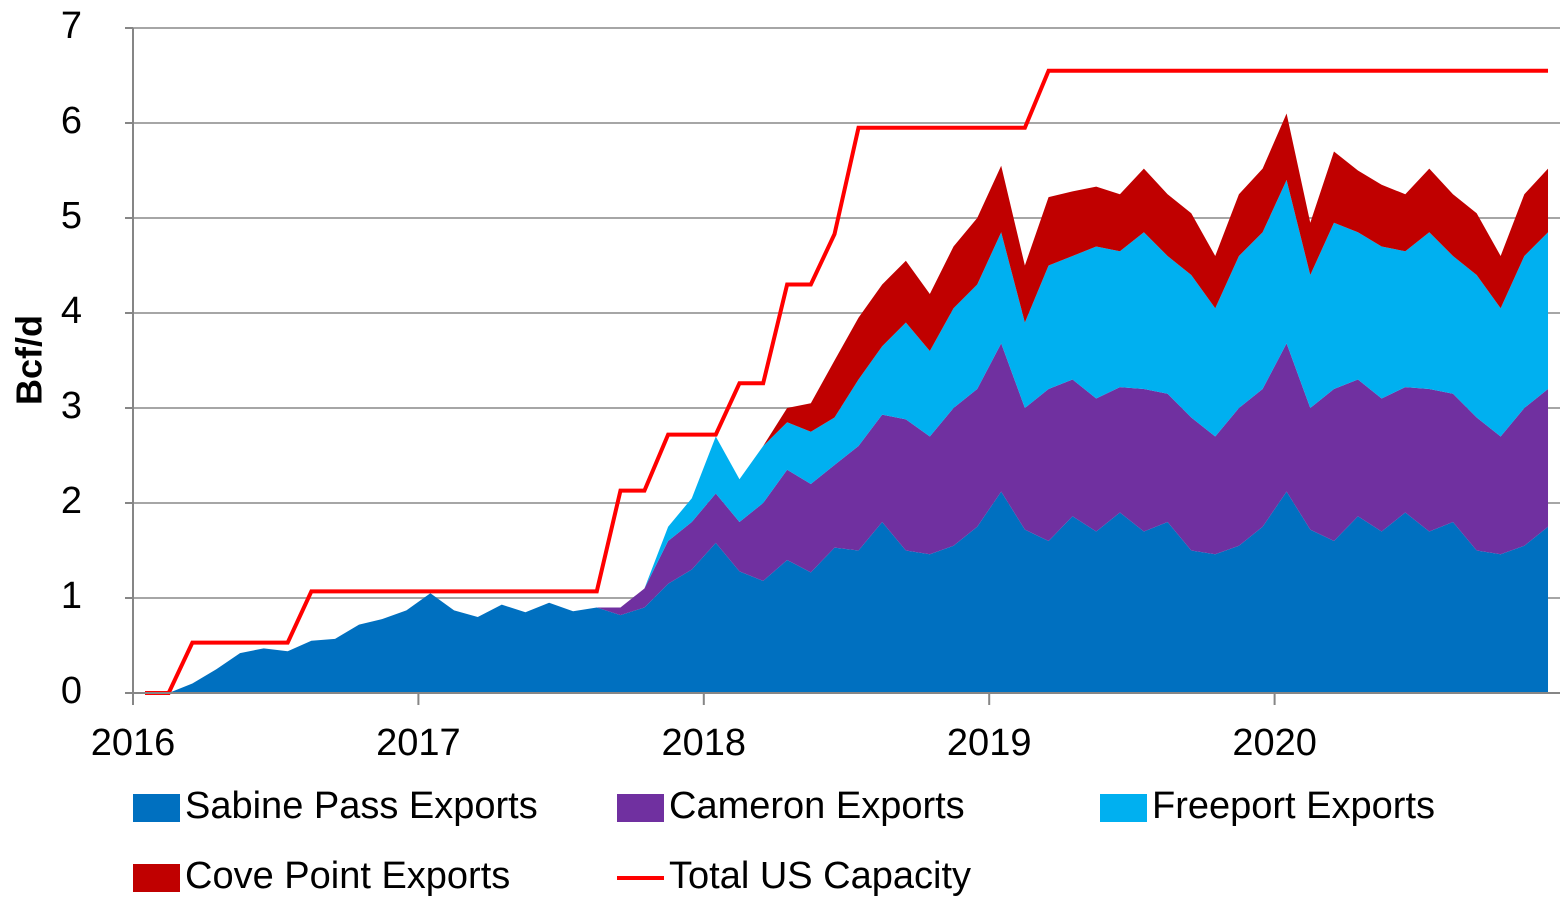 The width and height of the screenshot is (1560, 899). Describe the element at coordinates (71, 311) in the screenshot. I see `y-tick-label: 4` at that location.